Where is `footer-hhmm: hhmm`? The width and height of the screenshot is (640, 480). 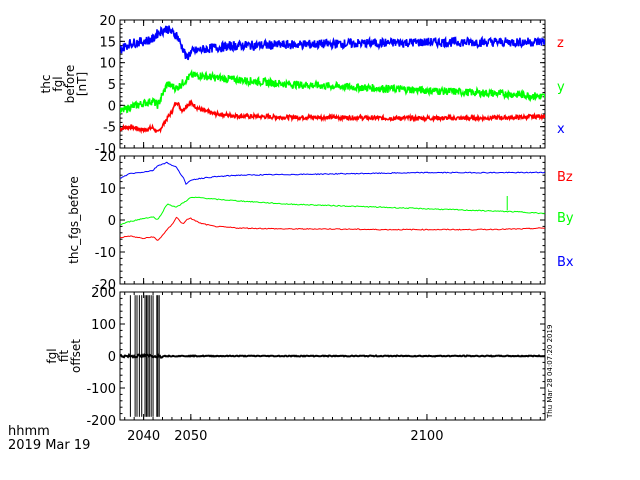
footer-hhmm: hhmm is located at coordinates (29, 431).